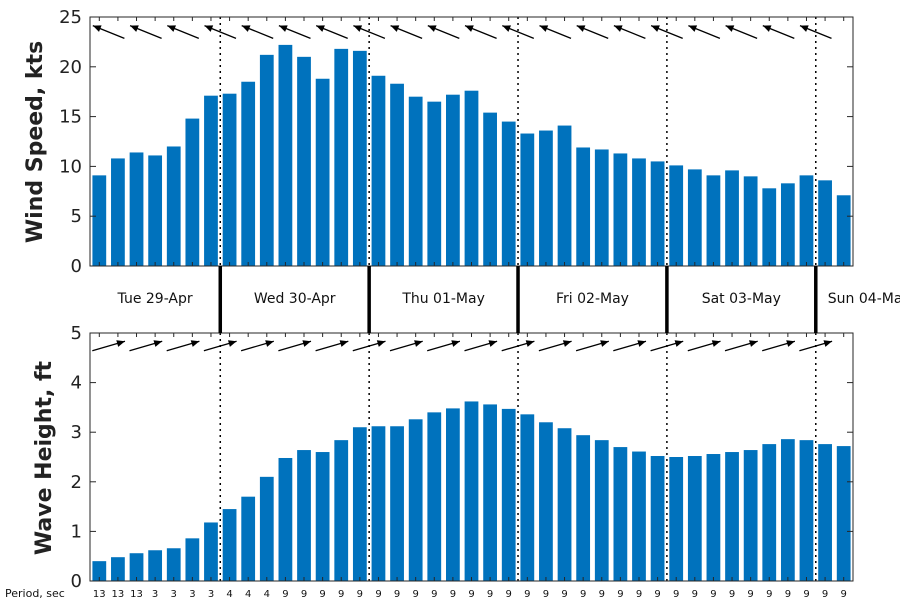 The height and width of the screenshot is (600, 900). Describe the element at coordinates (443, 299) in the screenshot. I see `day-label: Thu 01-May` at that location.